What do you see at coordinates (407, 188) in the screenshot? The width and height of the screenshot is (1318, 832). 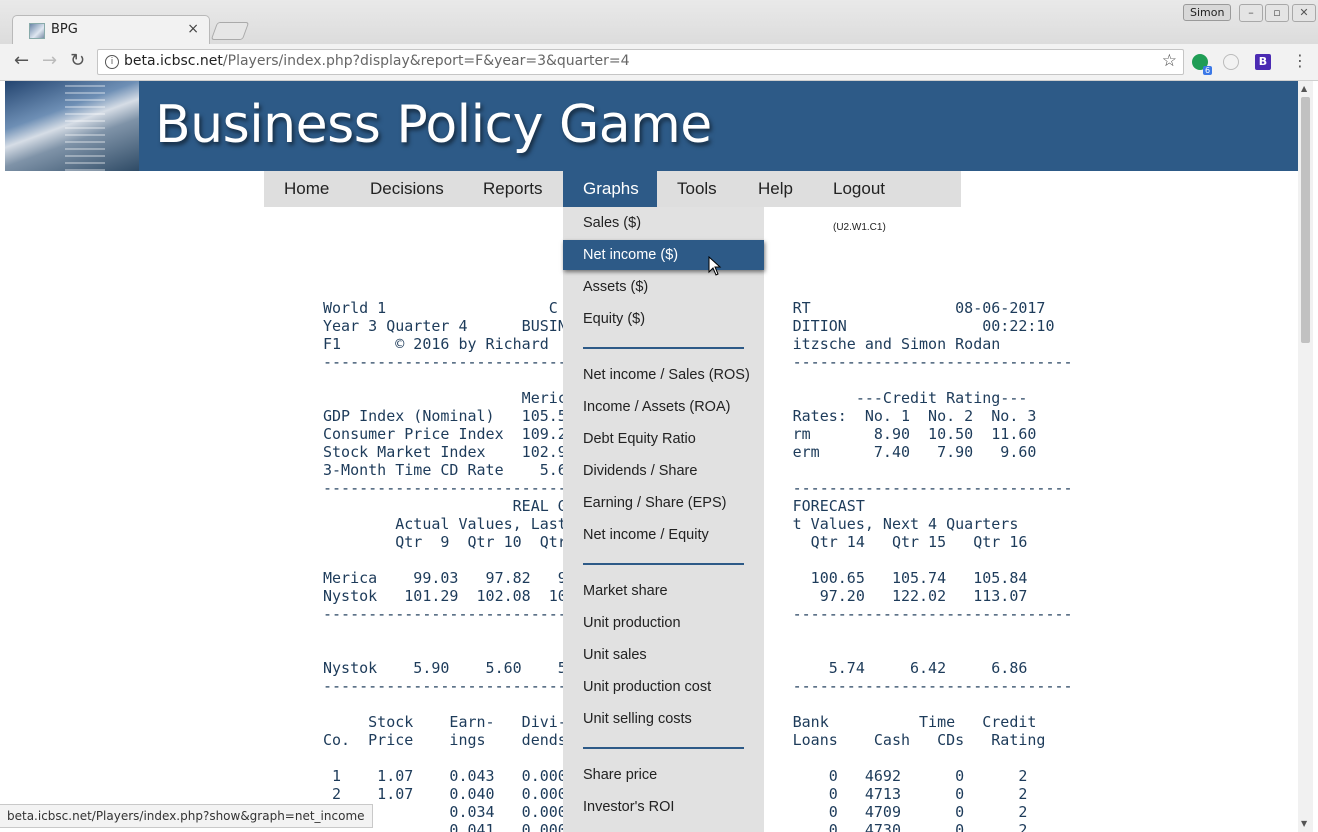 I see `nav-decisions: Decisions` at bounding box center [407, 188].